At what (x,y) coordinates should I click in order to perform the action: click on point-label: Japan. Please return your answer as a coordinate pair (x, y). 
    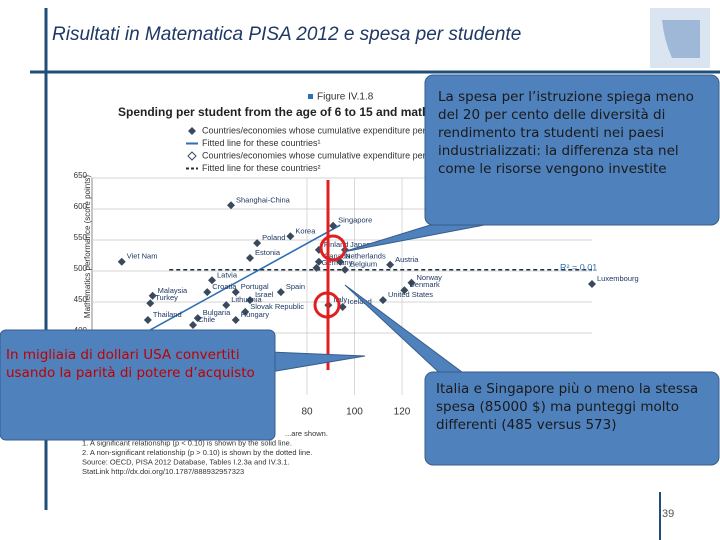
    Looking at the image, I should click on (360, 244).